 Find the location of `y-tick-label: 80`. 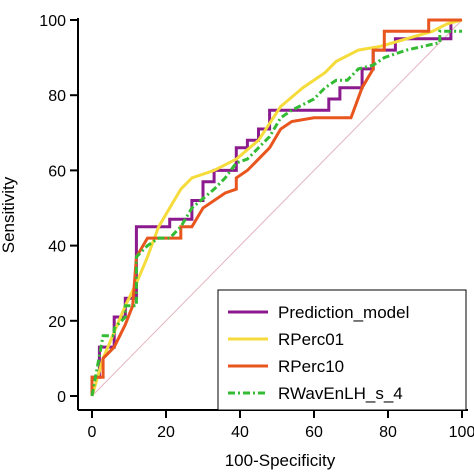

y-tick-label: 80 is located at coordinates (57, 96).